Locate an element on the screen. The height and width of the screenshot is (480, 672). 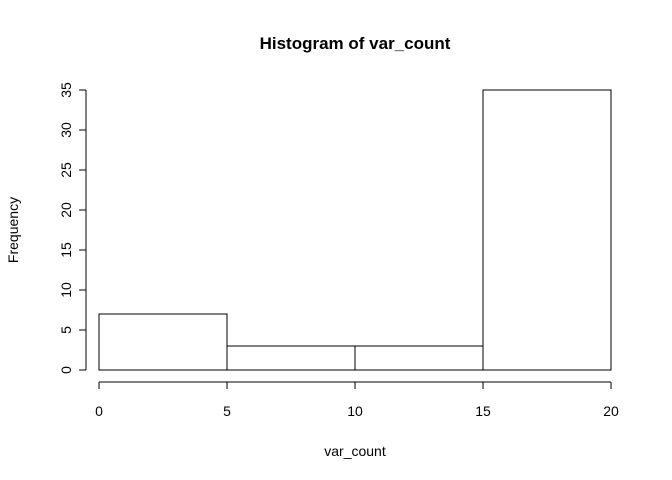
y-tick-label: 15 is located at coordinates (66, 250).